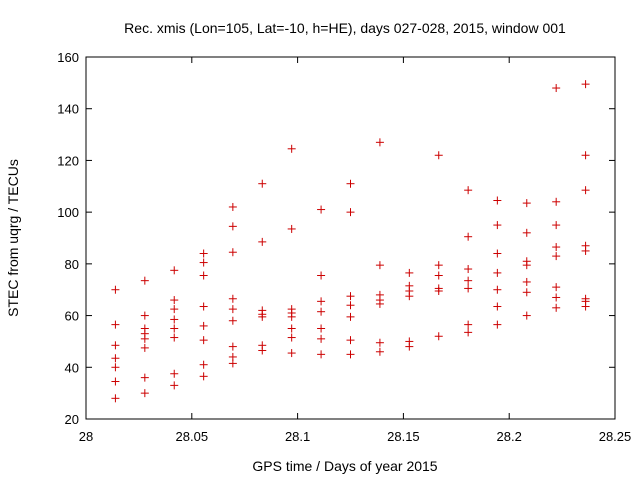 The image size is (640, 480). What do you see at coordinates (615, 436) in the screenshot?
I see `x-tick-label: 28.25` at bounding box center [615, 436].